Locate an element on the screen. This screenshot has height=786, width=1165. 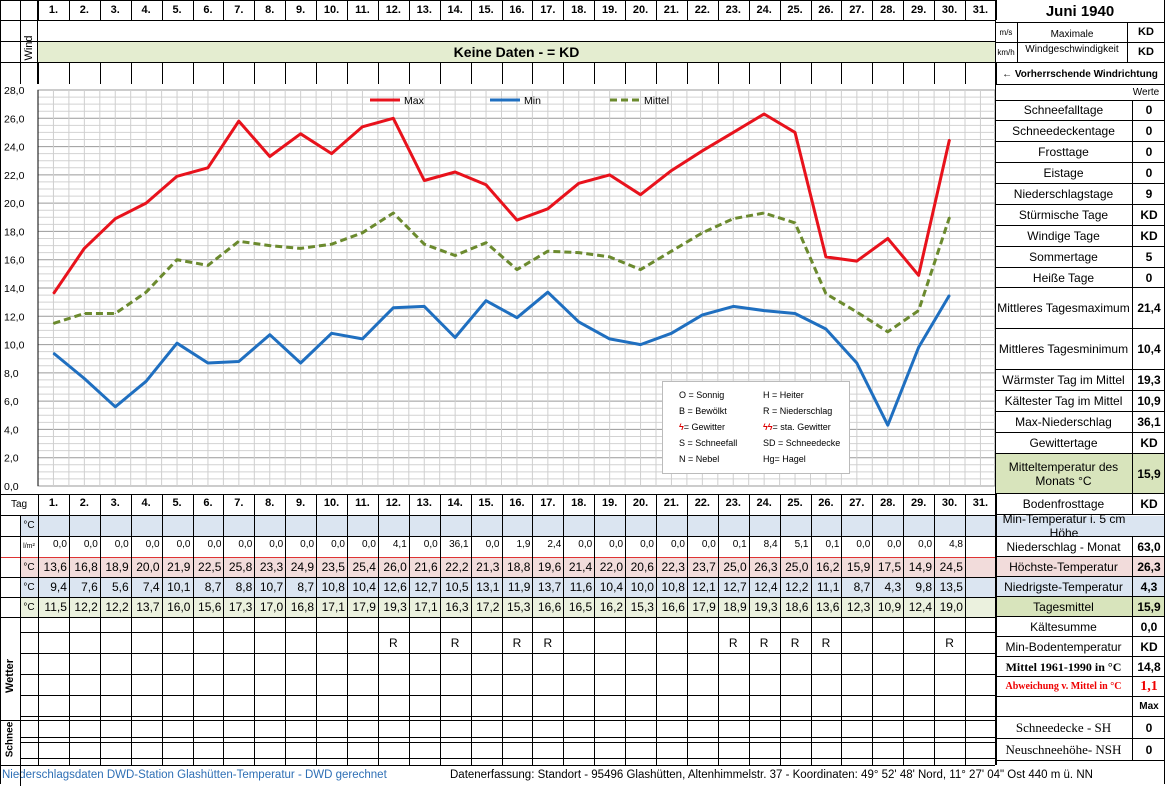
legend-label: Min is located at coordinates (532, 101).